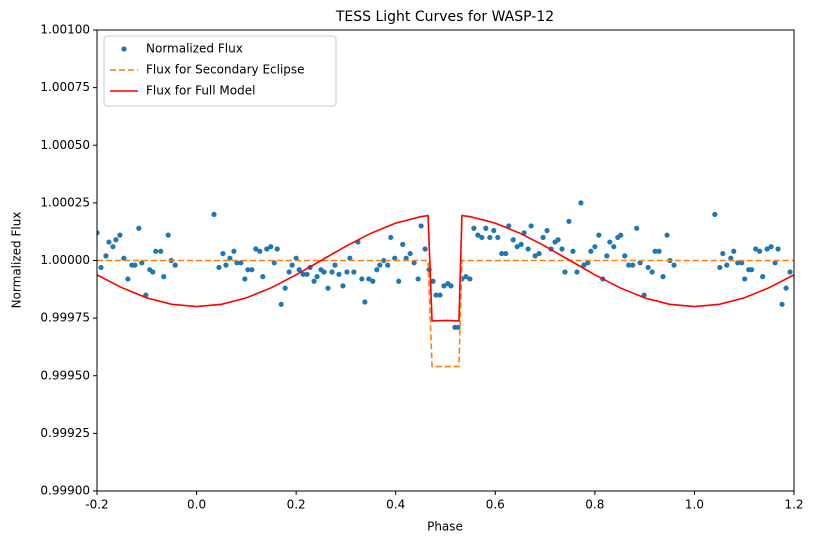 Image resolution: width=815 pixels, height=549 pixels. Describe the element at coordinates (65, 30) in the screenshot. I see `y-tick-label: 1.00100` at that location.